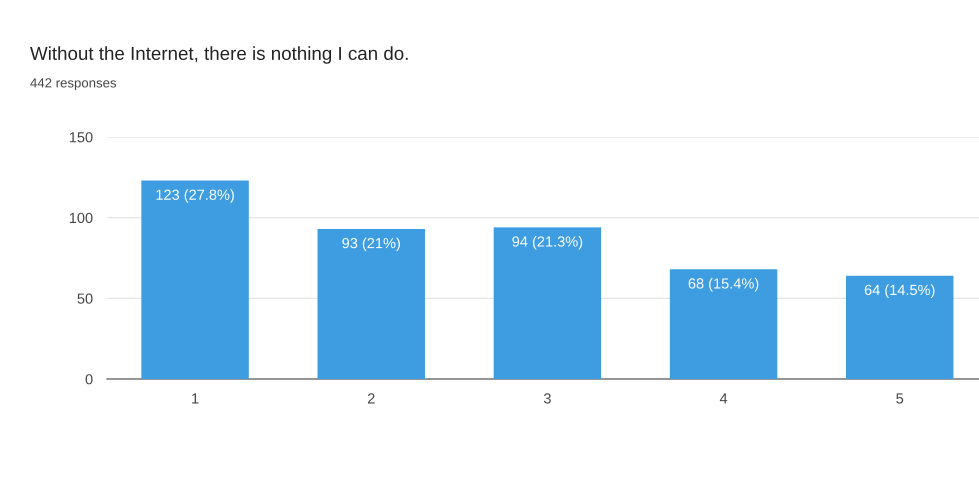 This screenshot has height=479, width=979. I want to click on data-label: 93 (21%), so click(371, 245).